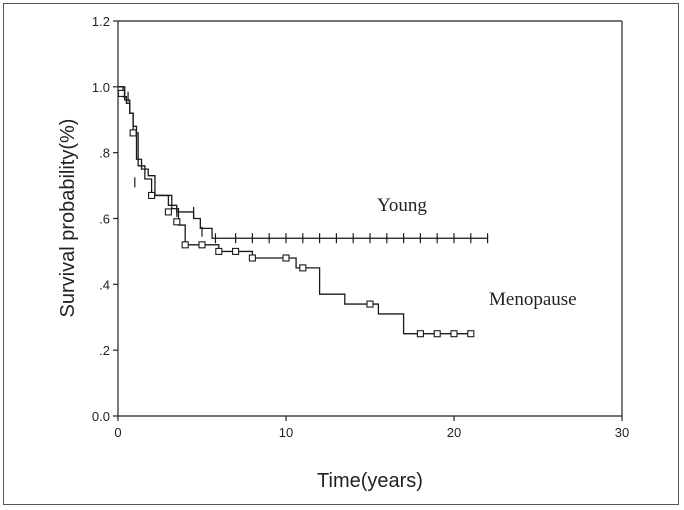  I want to click on x-tick-label: 0, so click(117, 432).